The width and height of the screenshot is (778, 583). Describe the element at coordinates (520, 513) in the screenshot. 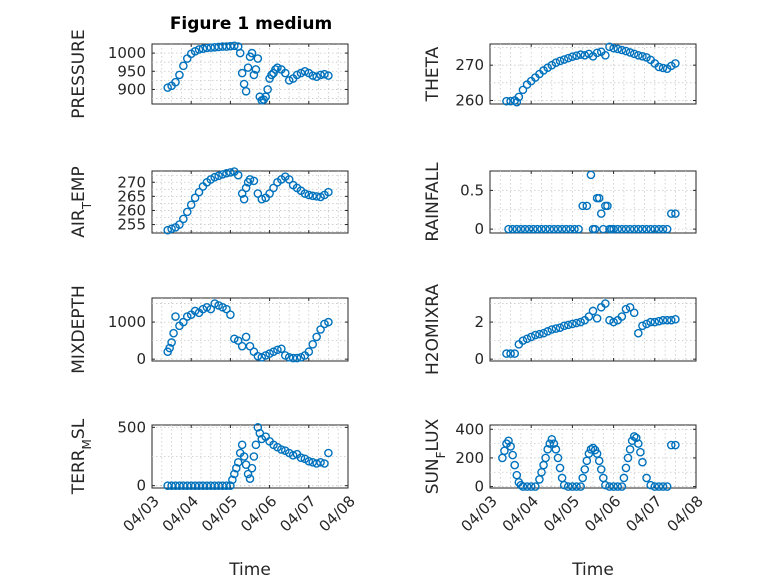

I see `x-tick-label: 04/04` at that location.